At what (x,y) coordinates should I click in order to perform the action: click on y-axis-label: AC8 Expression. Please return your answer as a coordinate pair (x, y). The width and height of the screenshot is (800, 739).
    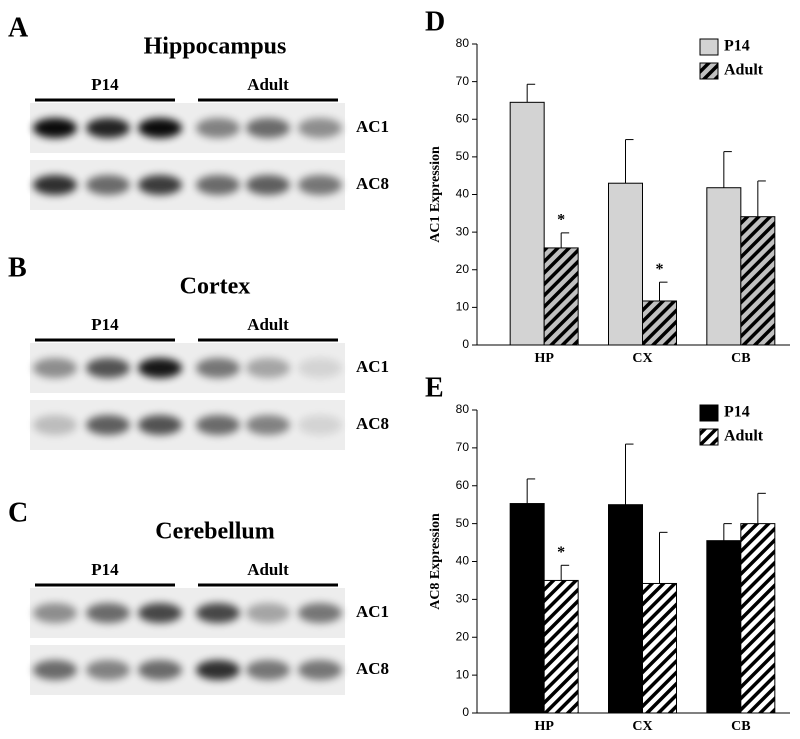
    Looking at the image, I should click on (435, 561).